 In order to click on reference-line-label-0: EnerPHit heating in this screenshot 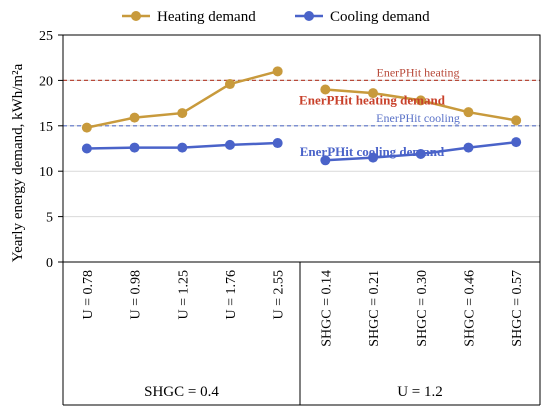, I will do `click(418, 72)`.